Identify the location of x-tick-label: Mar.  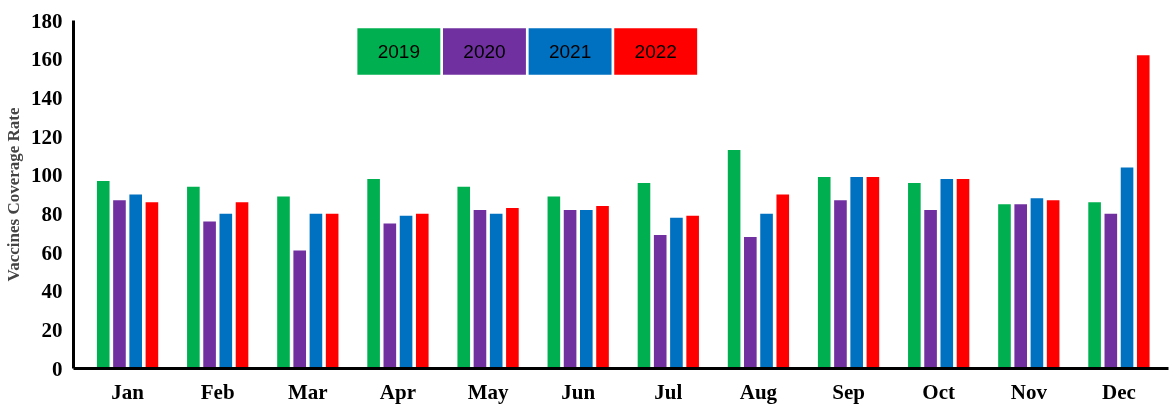
(308, 391).